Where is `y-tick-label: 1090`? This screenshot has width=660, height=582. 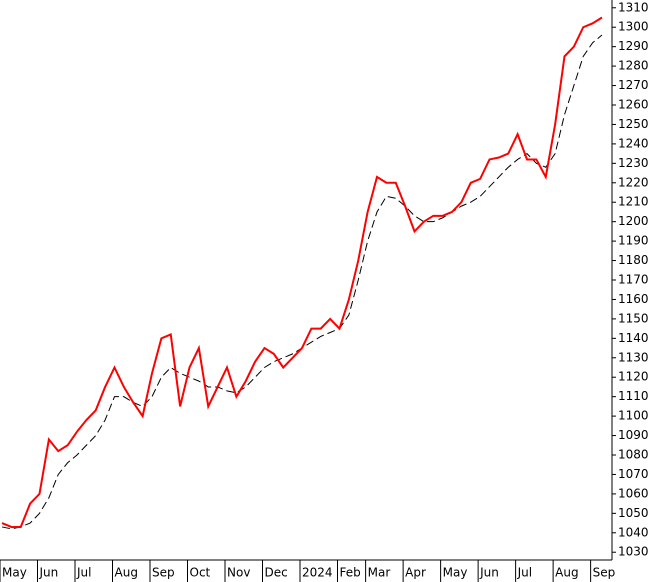
y-tick-label: 1090 is located at coordinates (633, 435).